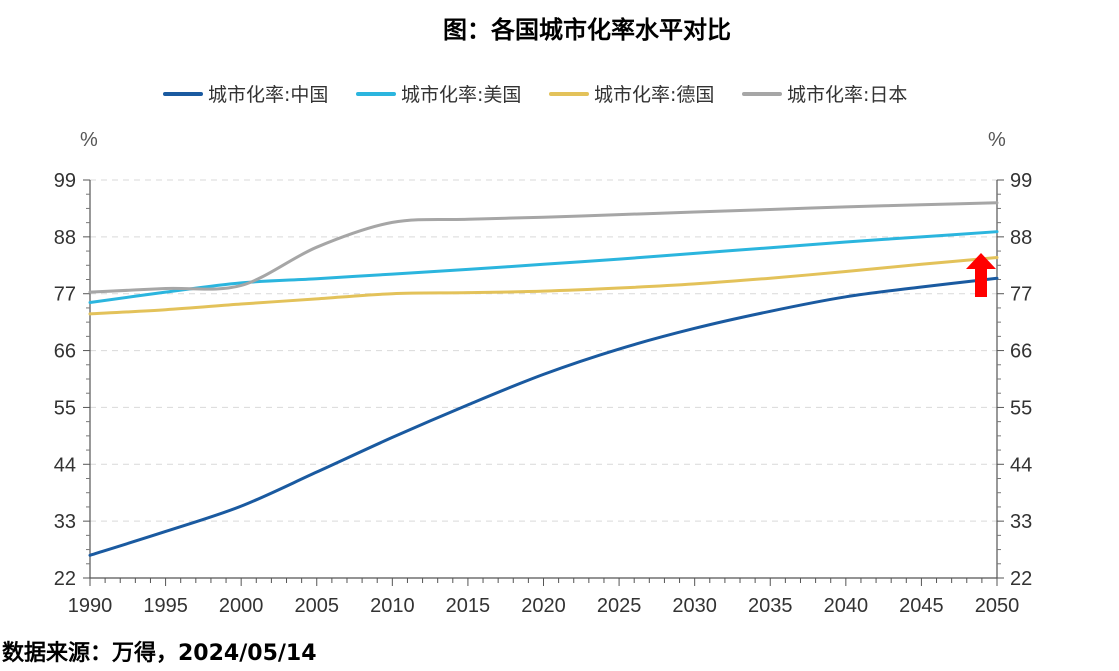 The image size is (1119, 671). I want to click on x-tick-label-2020: 2020, so click(543, 606).